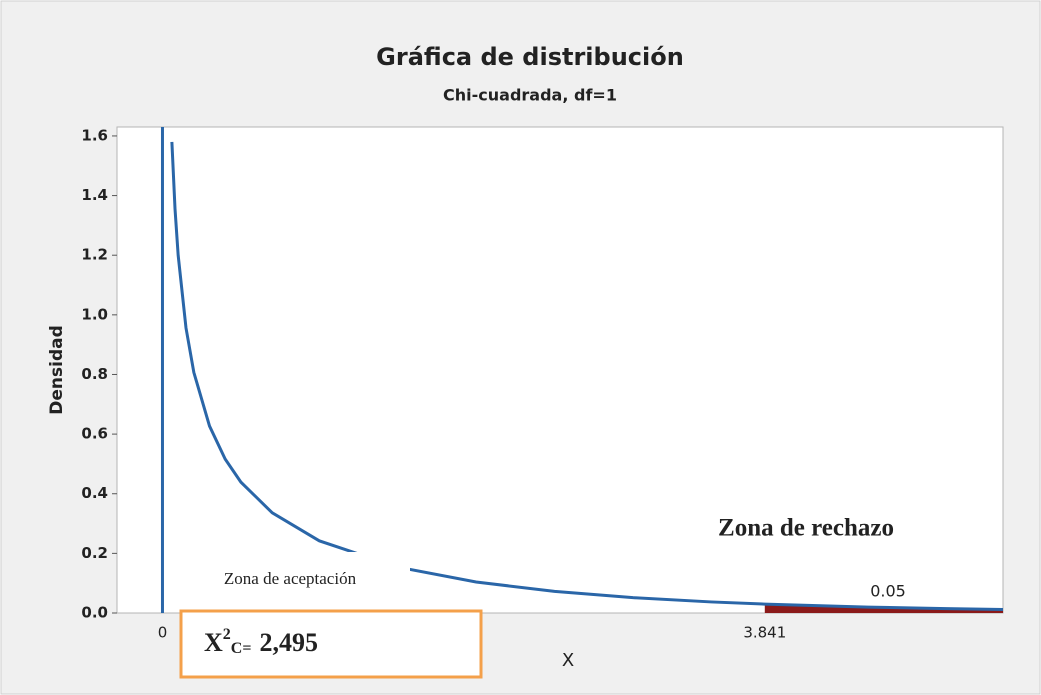  I want to click on y-axis-label: Densidad, so click(57, 370).